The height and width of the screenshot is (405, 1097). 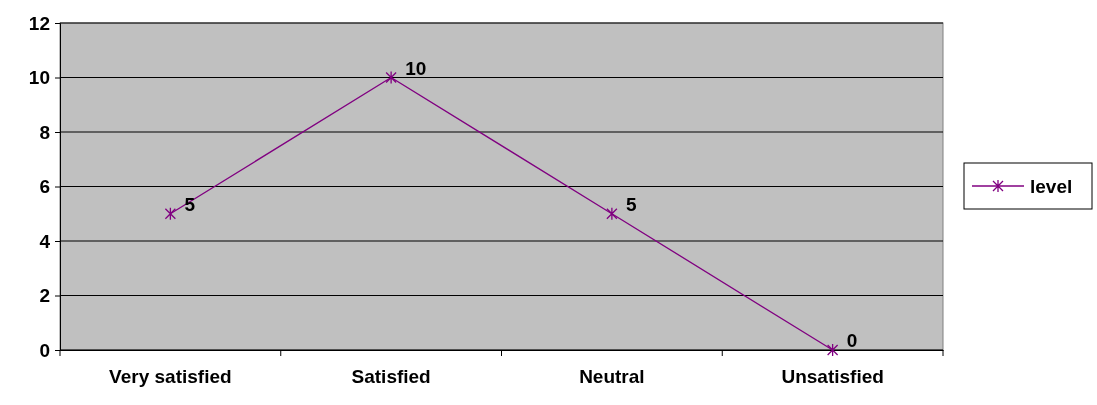 What do you see at coordinates (170, 376) in the screenshot?
I see `x-tick-label: Very satisfied` at bounding box center [170, 376].